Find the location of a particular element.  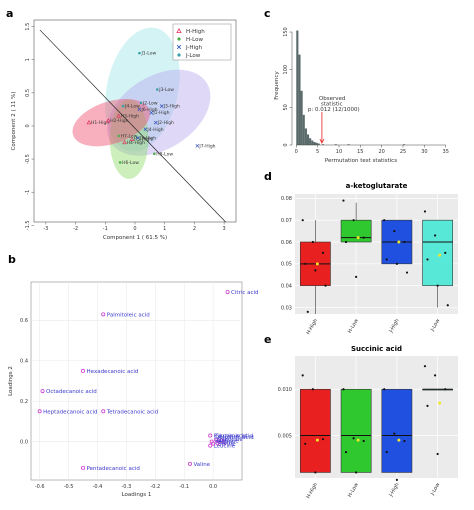

loading-cluster-label: Proline is located at coordinates (224, 443).